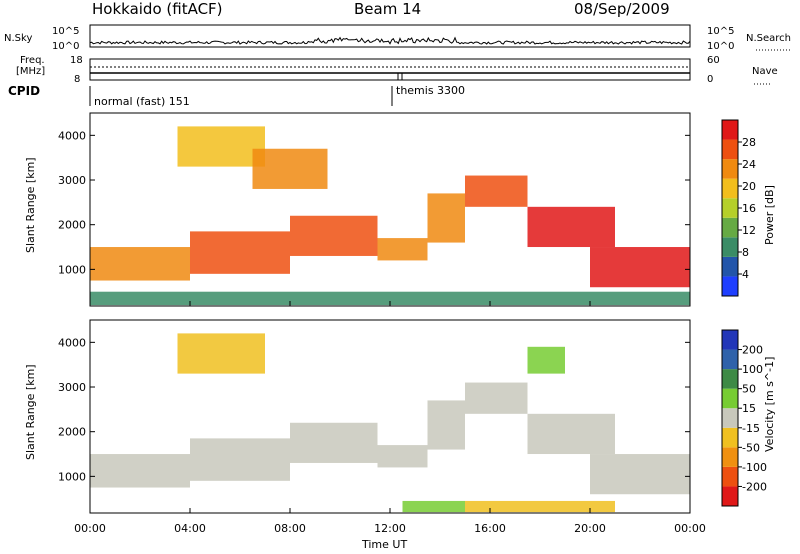 The height and width of the screenshot is (554, 800). What do you see at coordinates (745, 252) in the screenshot?
I see `colorbar-tick-label: 8` at bounding box center [745, 252].